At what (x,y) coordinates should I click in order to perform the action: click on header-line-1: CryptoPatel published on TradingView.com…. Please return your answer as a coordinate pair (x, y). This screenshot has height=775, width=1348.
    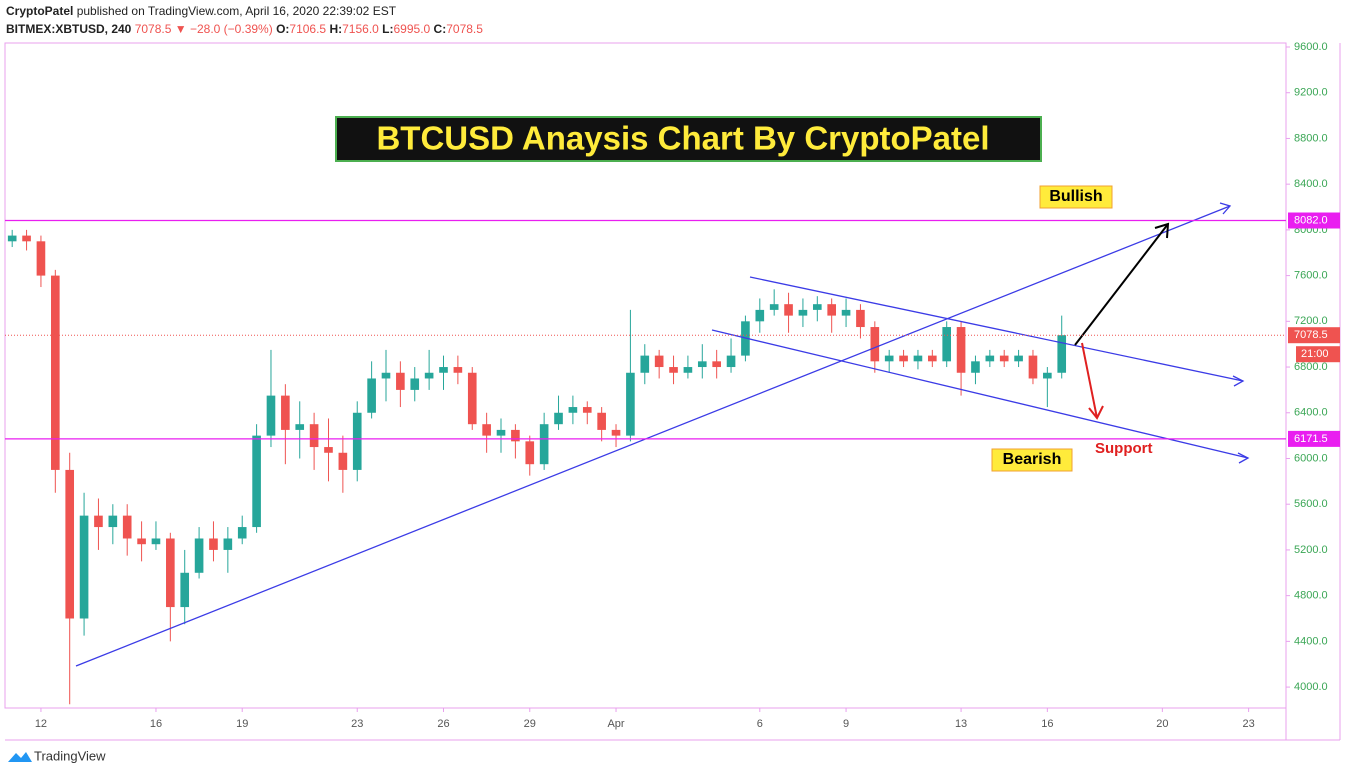
    Looking at the image, I should click on (201, 11).